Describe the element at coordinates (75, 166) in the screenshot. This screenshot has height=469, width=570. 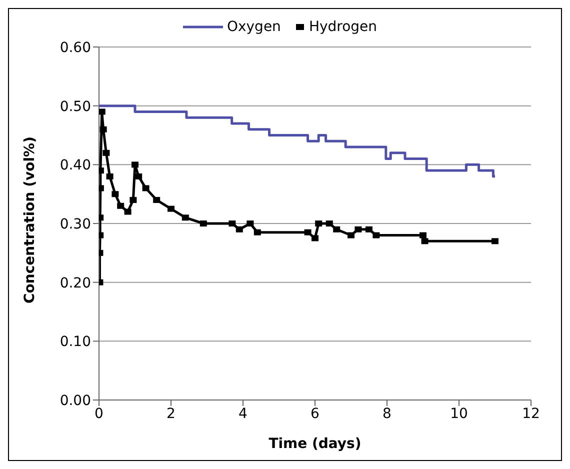
I see `y-tick-label: 0.40` at that location.